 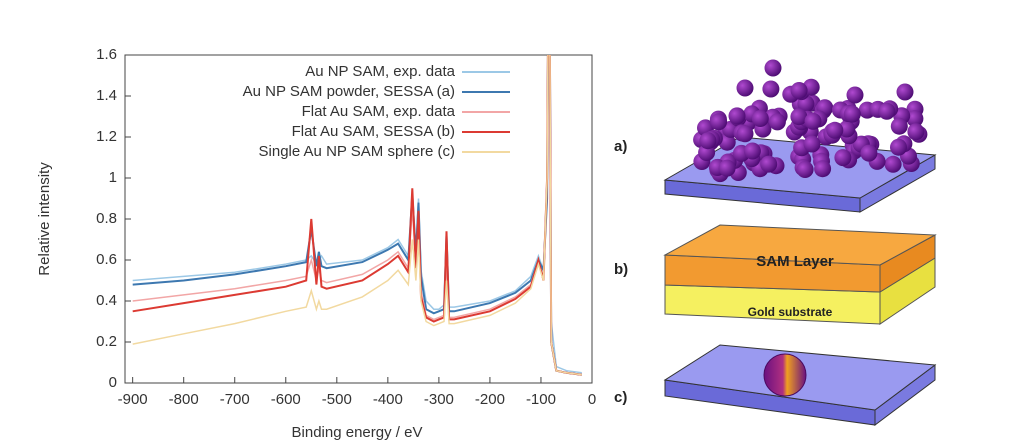 What do you see at coordinates (337, 399) in the screenshot?
I see `x-tick-label: -500` at bounding box center [337, 399].